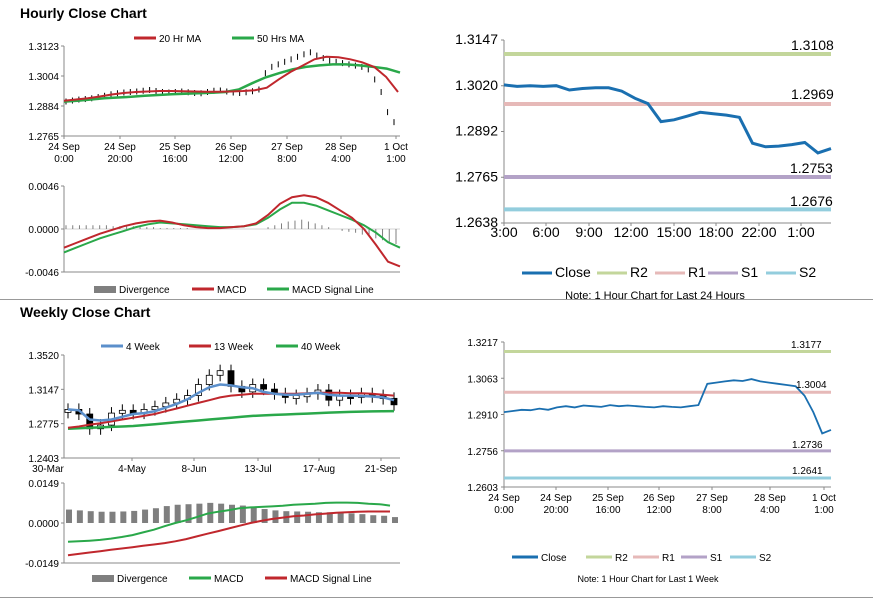 The image size is (873, 601). Describe the element at coordinates (811, 201) in the screenshot. I see `hourly-levels-level-label: 1.2676` at that location.